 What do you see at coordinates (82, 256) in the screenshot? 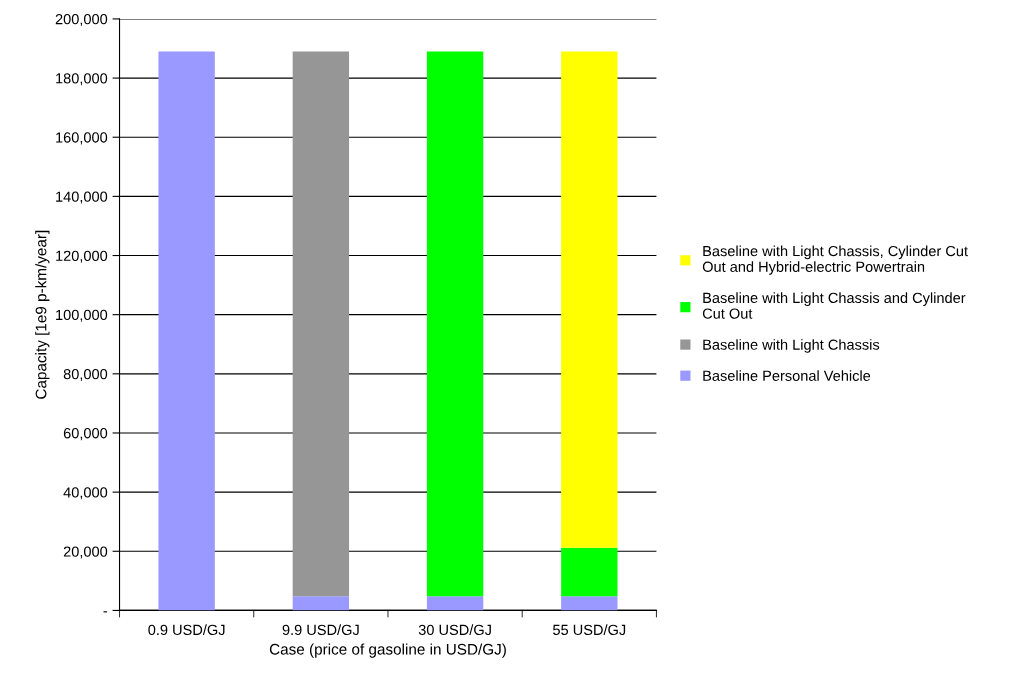
I see `y-tick-label: 120,000` at bounding box center [82, 256].